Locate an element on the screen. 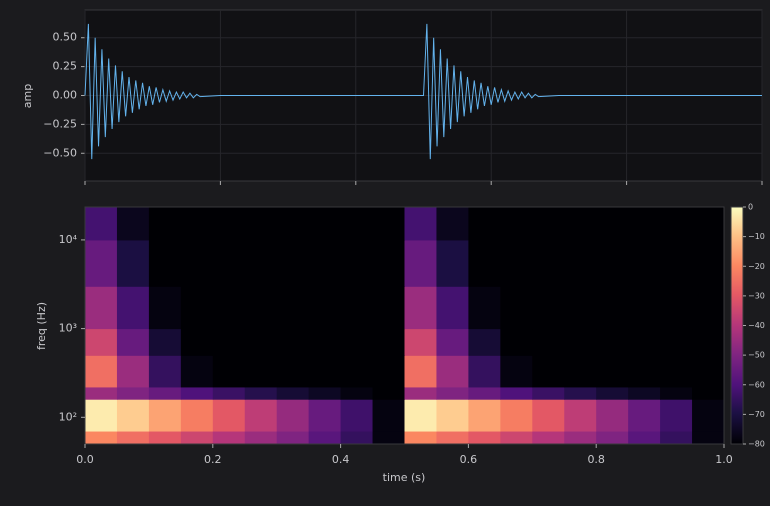 Image resolution: width=770 pixels, height=506 pixels. y-axis-label: freq (Hz) is located at coordinates (41, 326).